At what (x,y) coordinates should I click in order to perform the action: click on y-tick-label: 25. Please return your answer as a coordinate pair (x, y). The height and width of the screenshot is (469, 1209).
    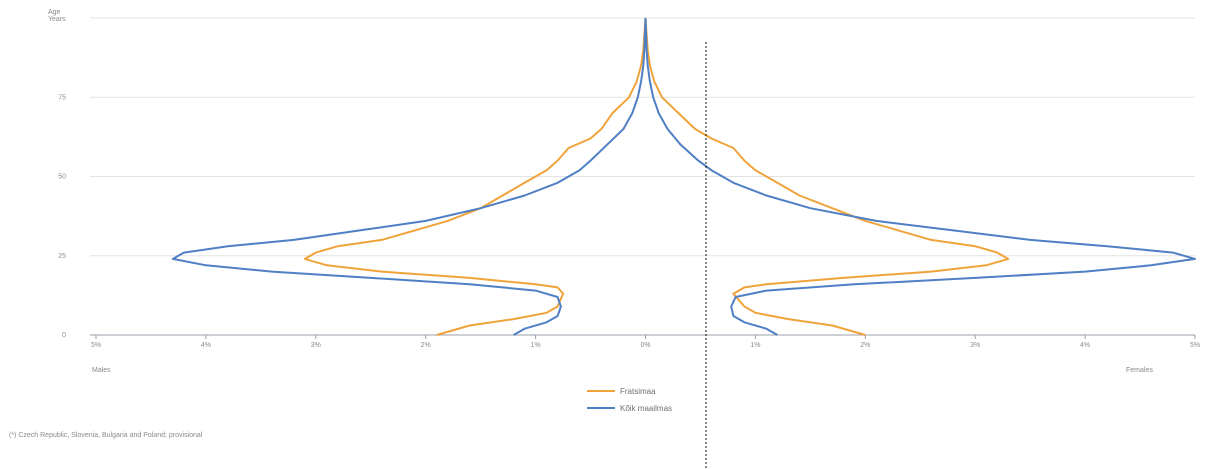
    Looking at the image, I should click on (62, 256).